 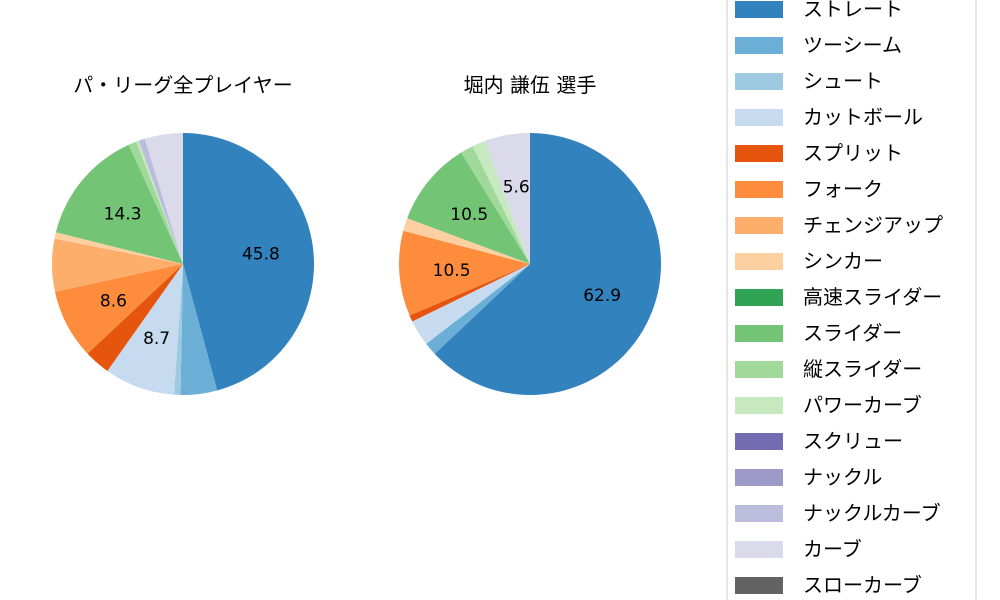 What do you see at coordinates (862, 585) in the screenshot?
I see `legend-label: スローカーブ` at bounding box center [862, 585].